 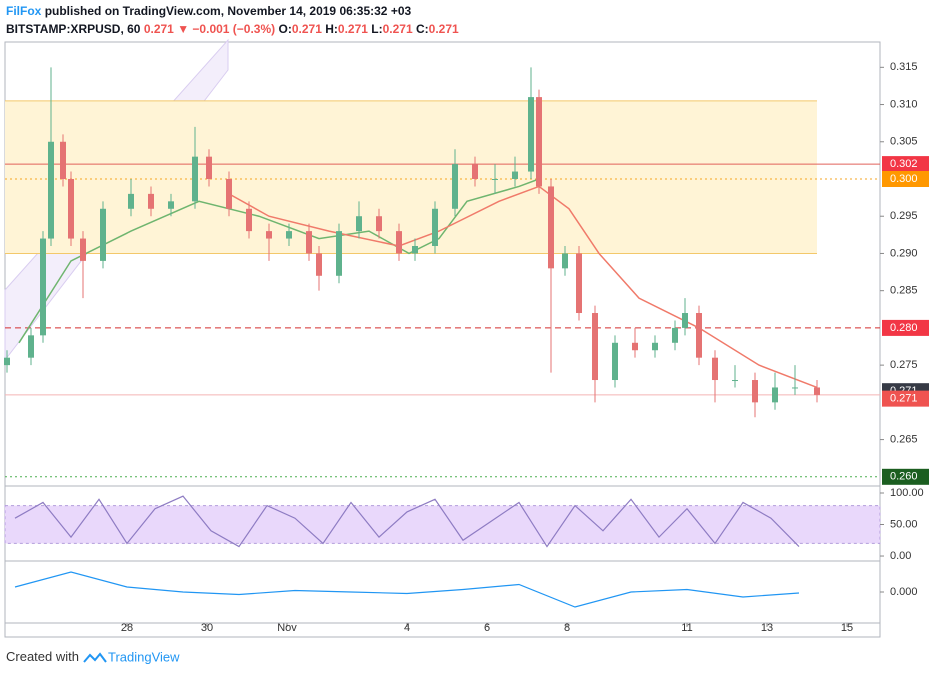 I want to click on x-tick-label: 6, so click(x=487, y=628).